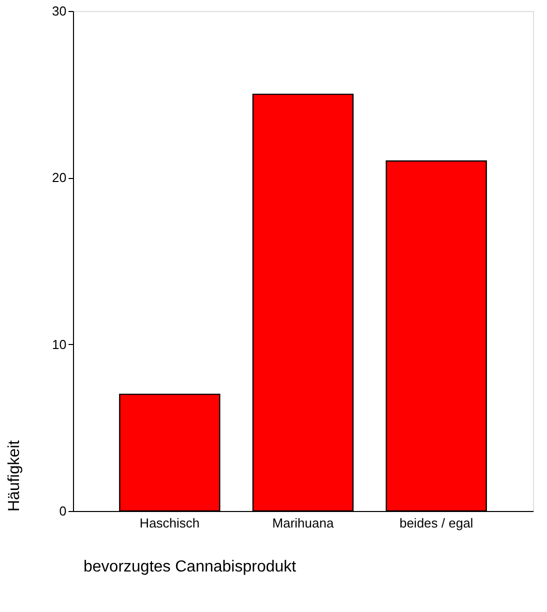  What do you see at coordinates (436, 523) in the screenshot?
I see `x-tick-label: beides / egal` at bounding box center [436, 523].